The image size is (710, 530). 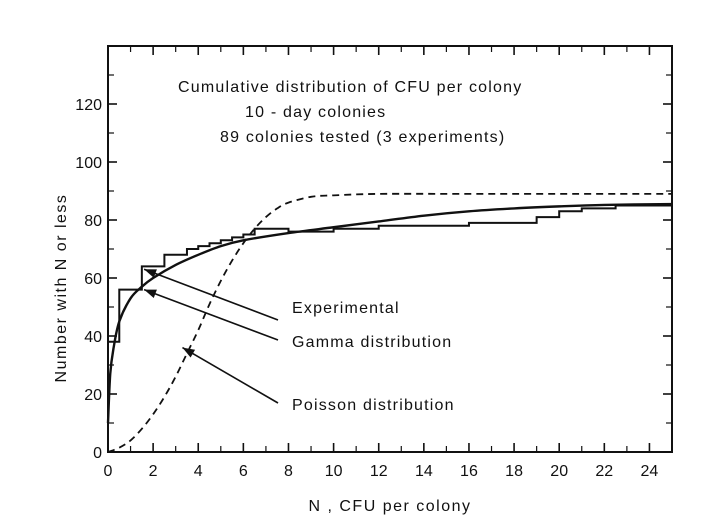 I want to click on y-tick-label: 80, so click(x=93, y=221).